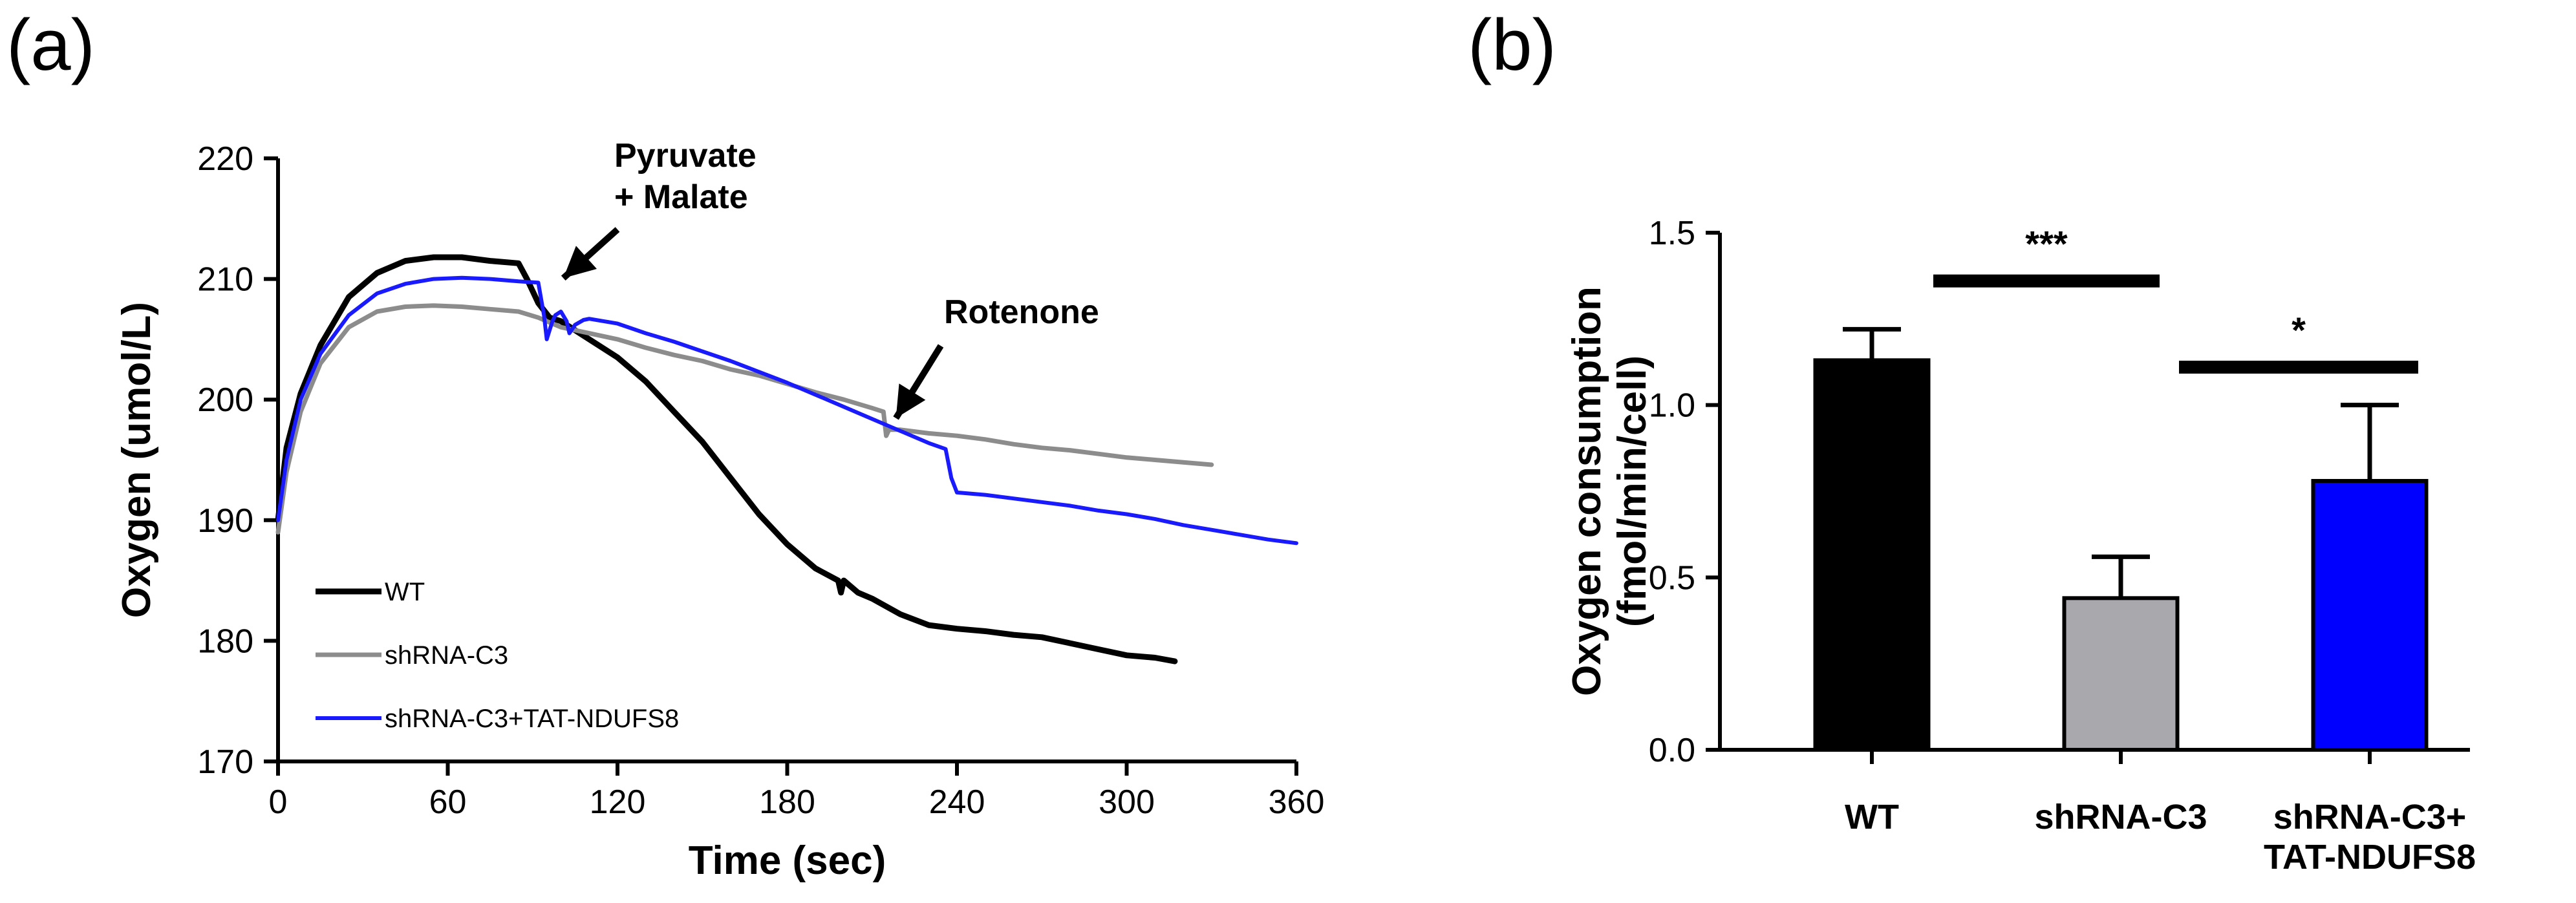 The width and height of the screenshot is (2576, 903). I want to click on bar-chart-significance: ****, so click(2175, 299).